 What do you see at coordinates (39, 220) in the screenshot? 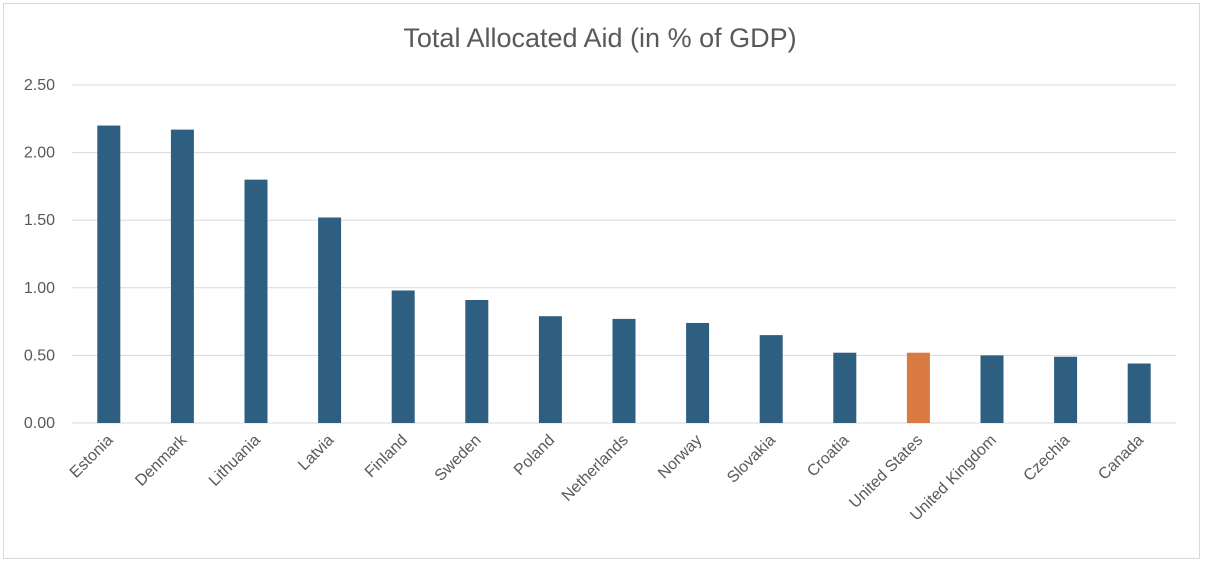
I see `y-tick-label: 1.50` at bounding box center [39, 220].